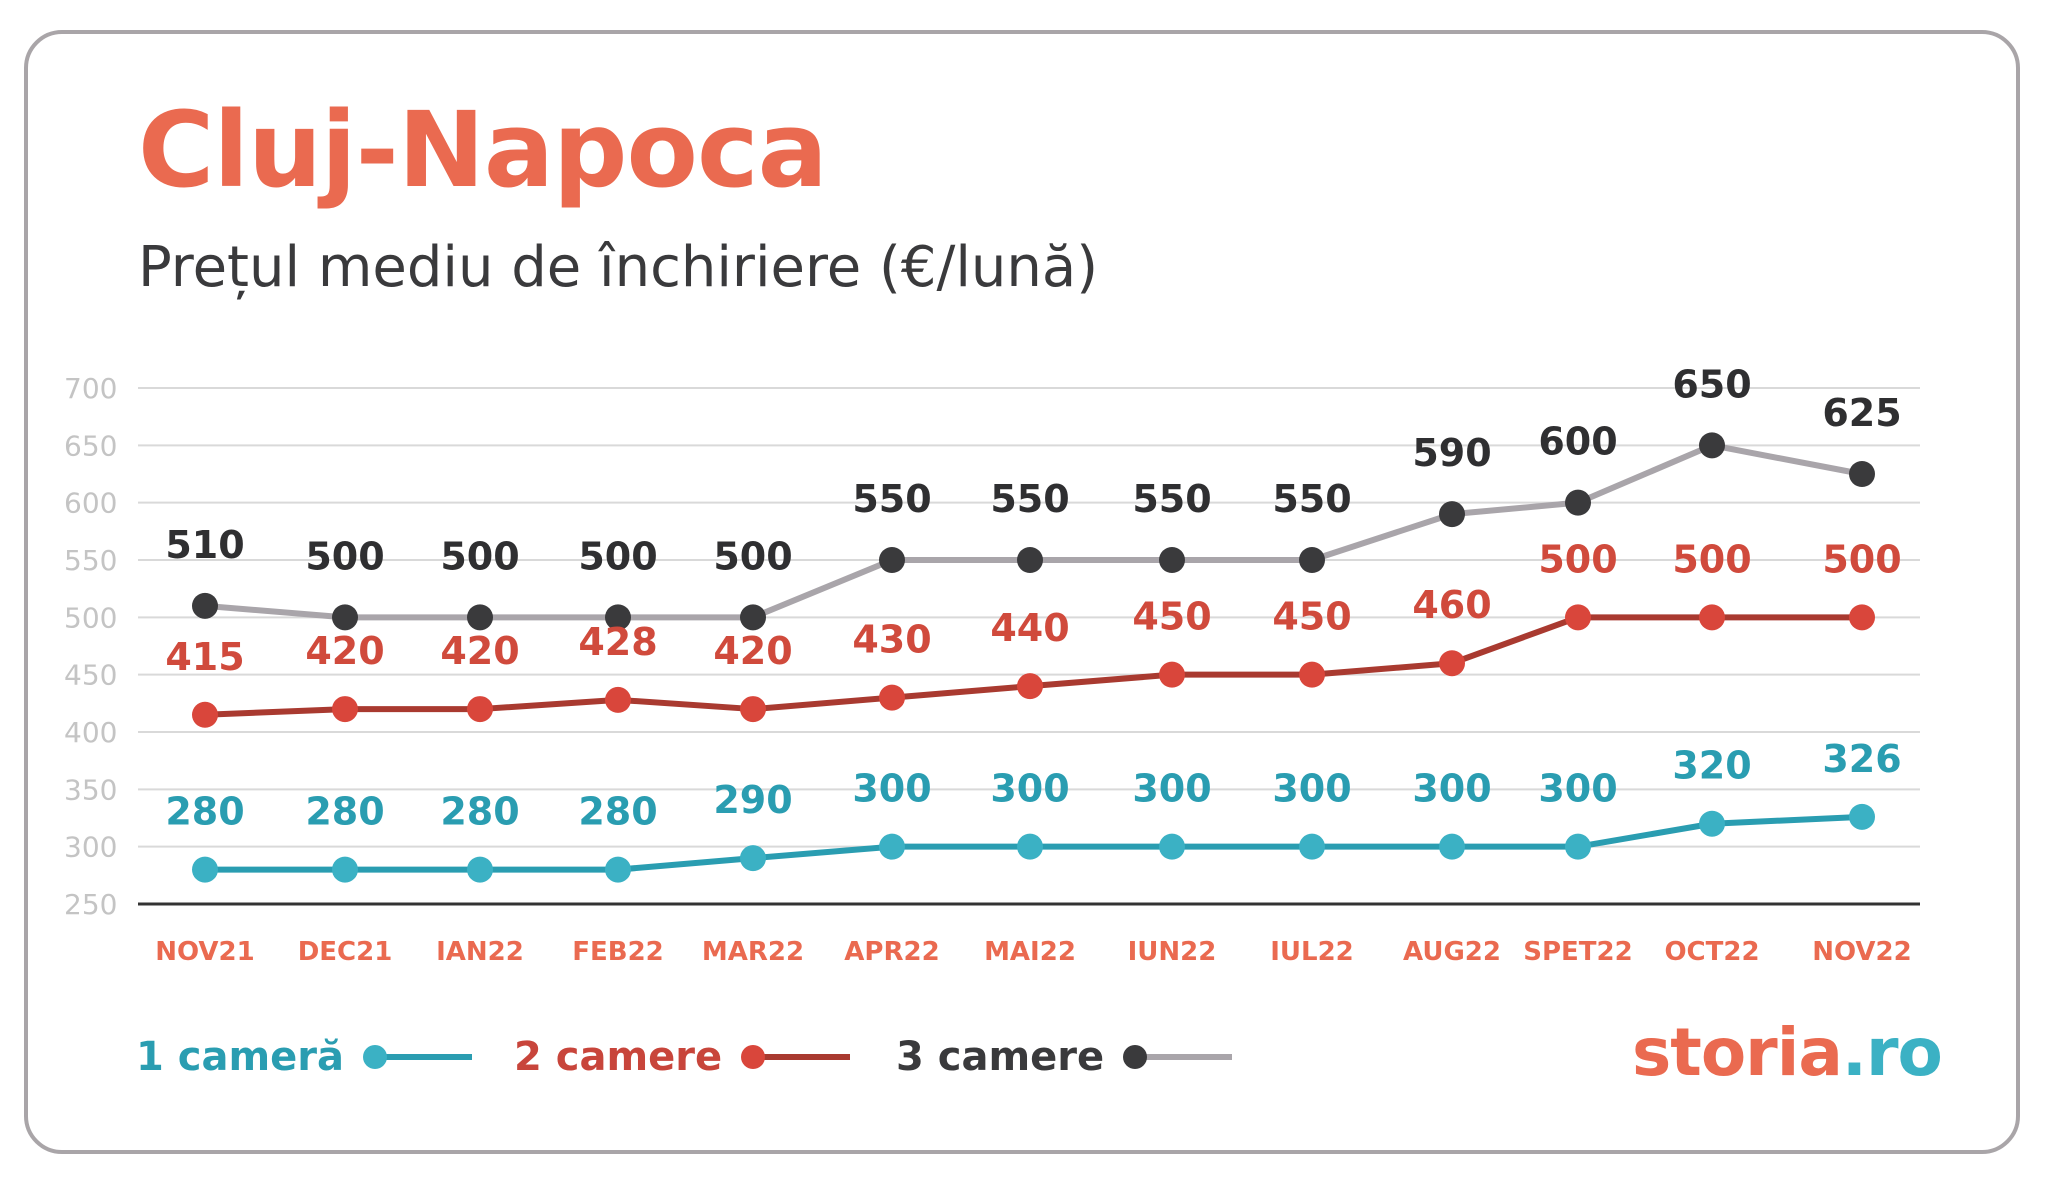  I want to click on storia-logo: storia.ro, so click(1787, 1053).